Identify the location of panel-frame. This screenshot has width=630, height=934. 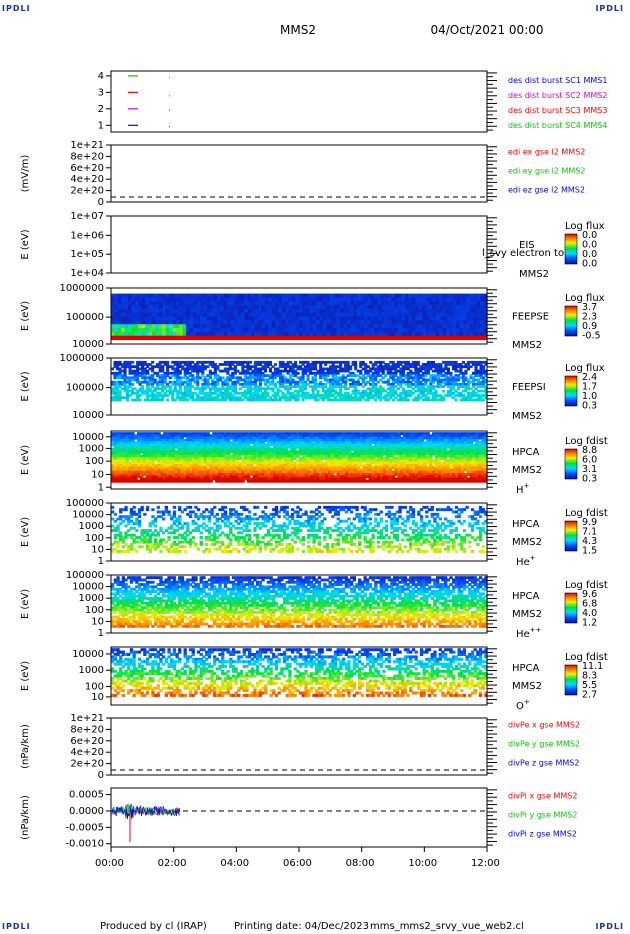
(299, 316).